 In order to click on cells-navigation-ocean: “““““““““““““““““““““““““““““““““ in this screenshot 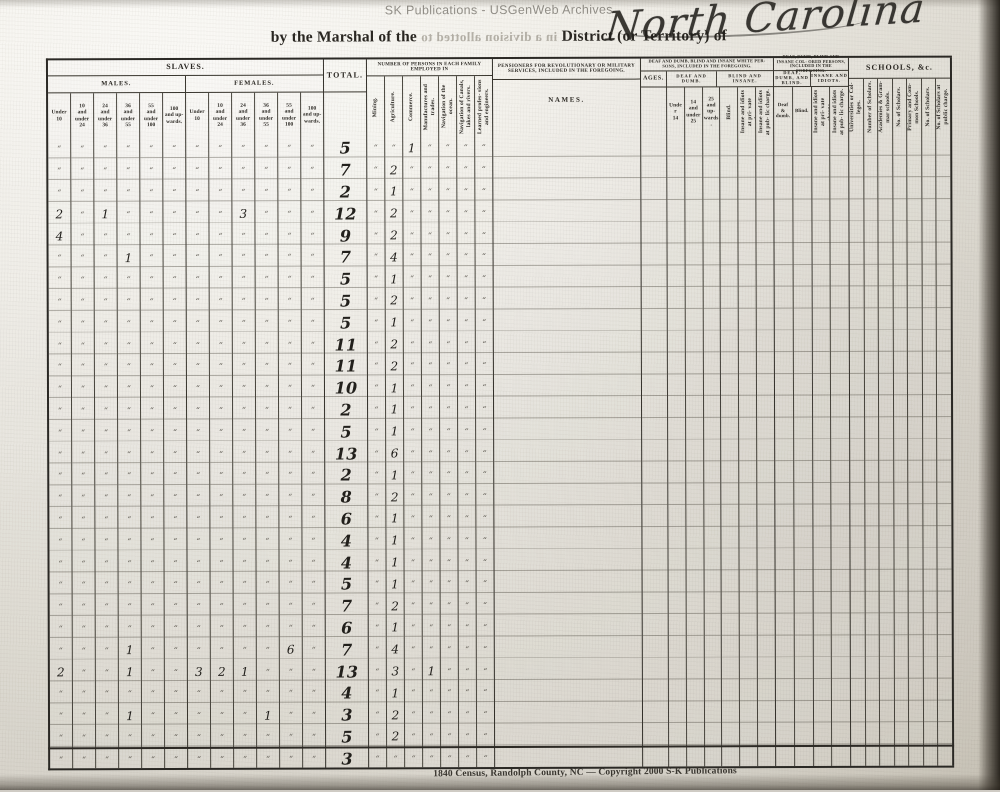, I will do `click(449, 452)`.